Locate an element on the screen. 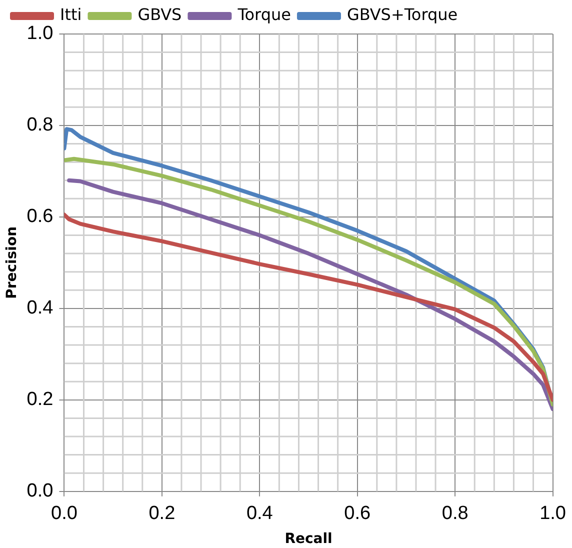 The image size is (572, 548). y-axis-title: Precision is located at coordinates (12, 262).